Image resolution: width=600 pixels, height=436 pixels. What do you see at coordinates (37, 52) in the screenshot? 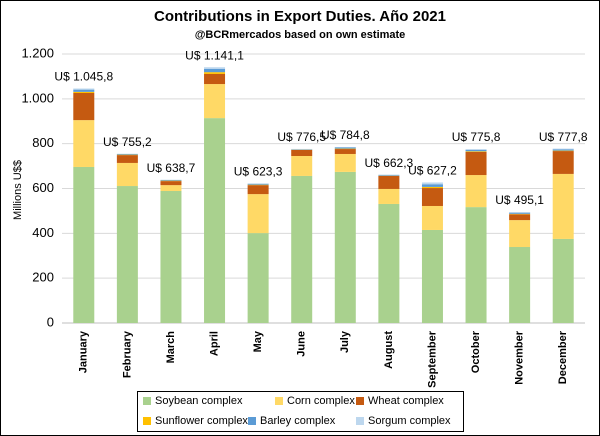
I see `y-tick-label: 1.200` at bounding box center [37, 52].